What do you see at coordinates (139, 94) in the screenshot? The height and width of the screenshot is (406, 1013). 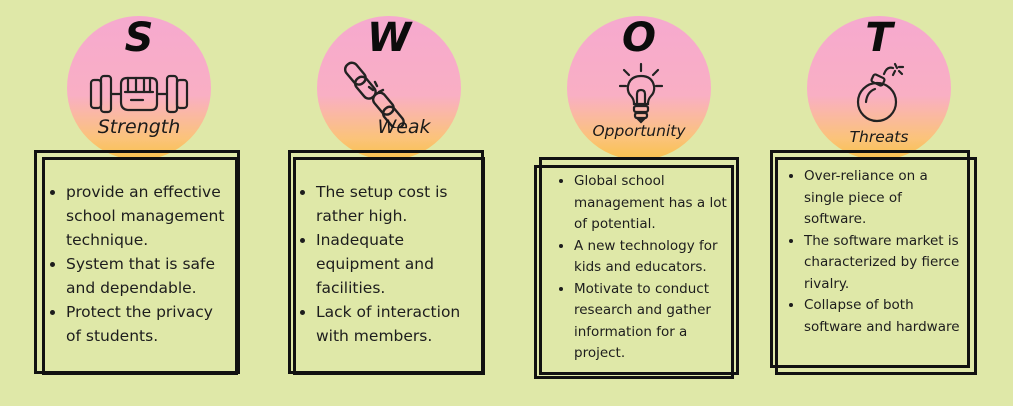 I see `dumbbell-fist-icon` at bounding box center [139, 94].